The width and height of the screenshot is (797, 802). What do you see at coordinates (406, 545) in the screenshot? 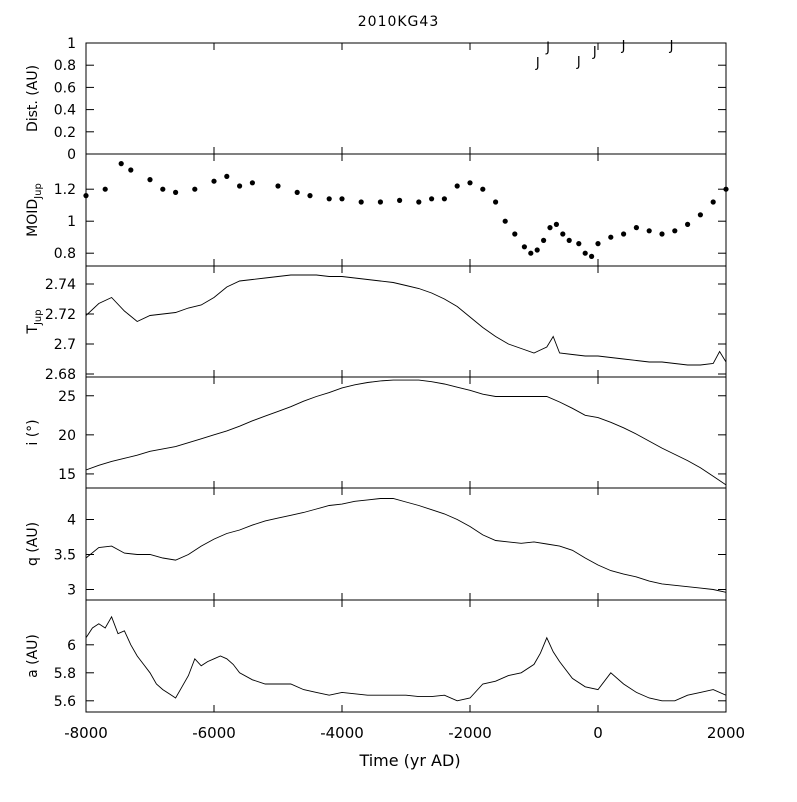
I see `series-line-q` at bounding box center [406, 545].